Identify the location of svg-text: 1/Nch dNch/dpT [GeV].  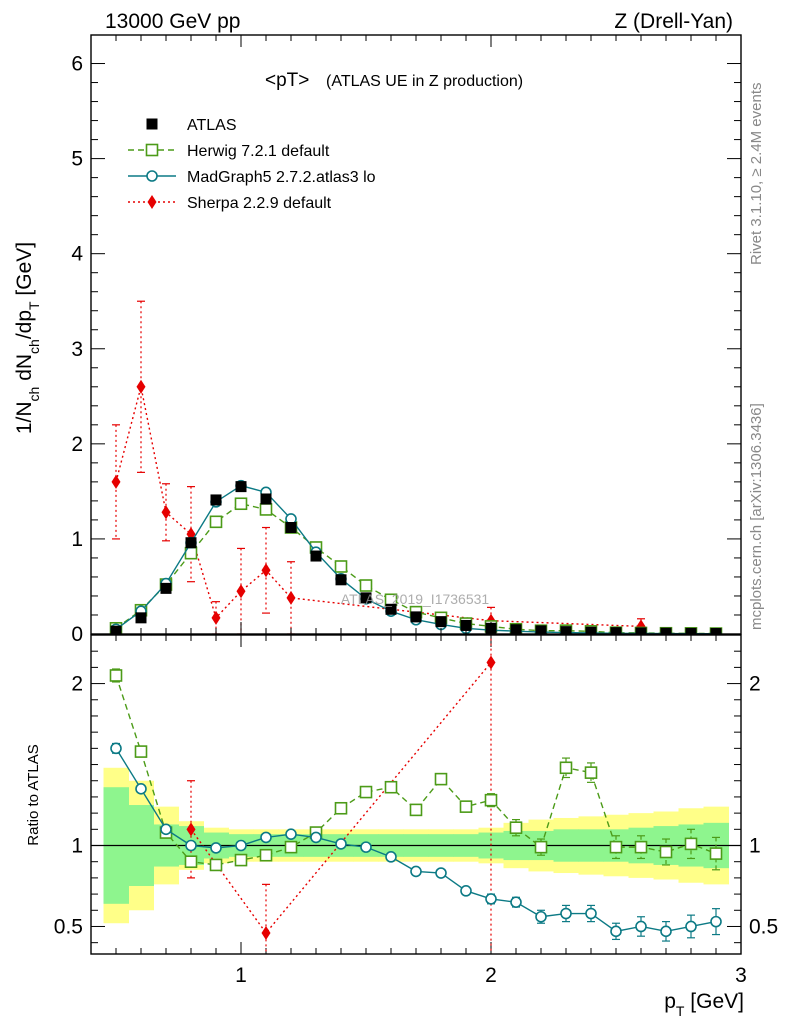
(27, 338).